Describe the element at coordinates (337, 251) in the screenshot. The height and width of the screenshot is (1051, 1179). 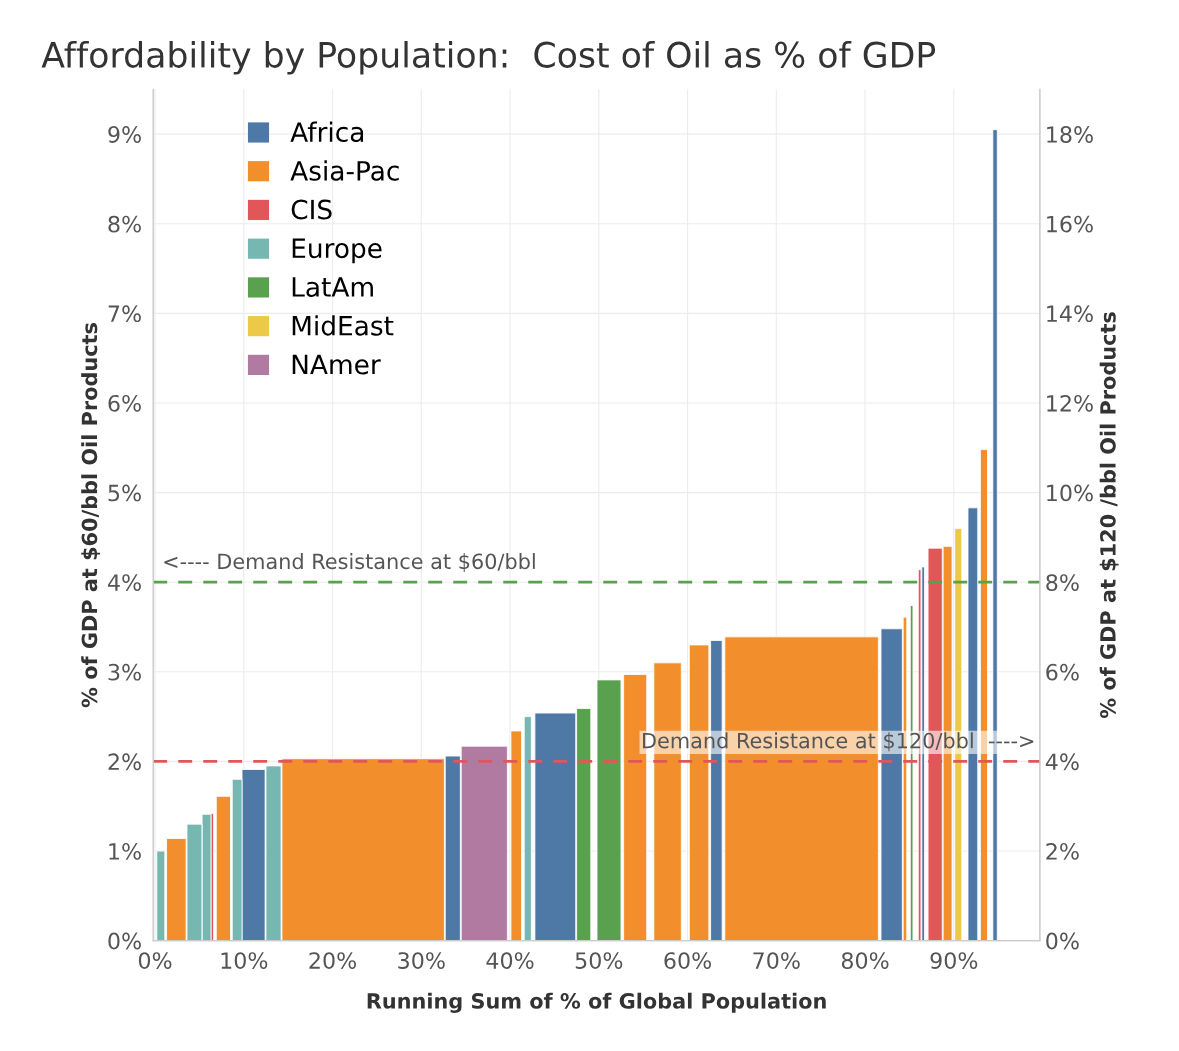
I see `legend-label: Europe` at that location.